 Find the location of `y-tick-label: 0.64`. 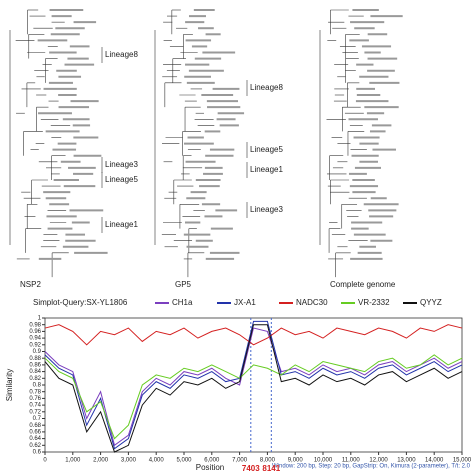

y-tick-label: 0.64 is located at coordinates (35, 439).